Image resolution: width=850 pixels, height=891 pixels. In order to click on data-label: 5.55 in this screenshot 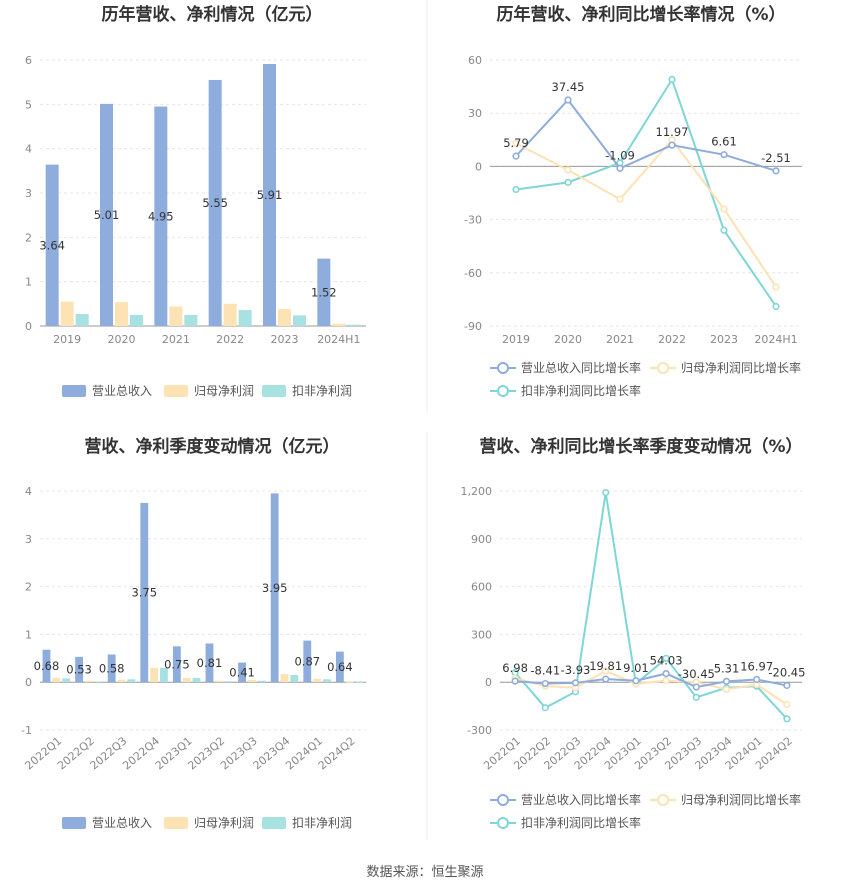, I will do `click(215, 203)`.